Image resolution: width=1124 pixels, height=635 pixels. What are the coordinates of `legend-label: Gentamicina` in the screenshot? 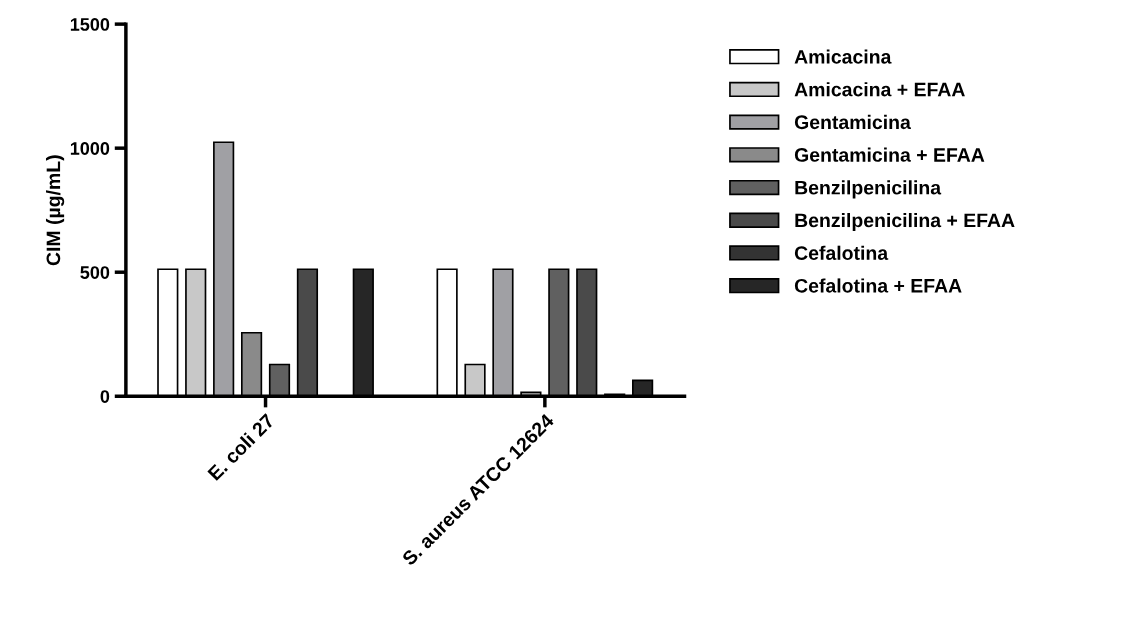 It's located at (852, 122).